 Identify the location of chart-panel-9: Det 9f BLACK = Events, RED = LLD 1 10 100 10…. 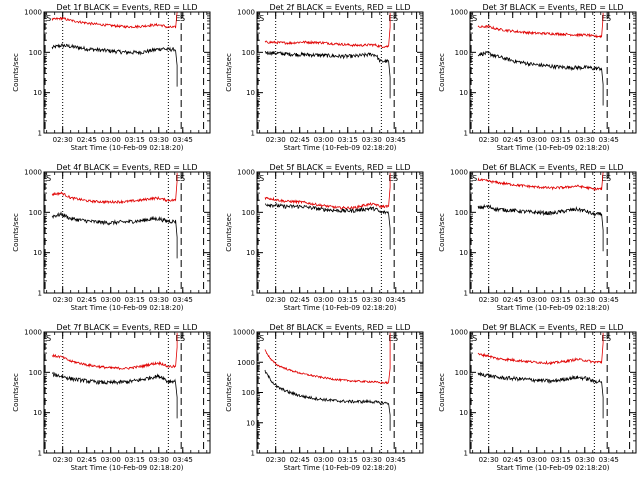
(537, 397).